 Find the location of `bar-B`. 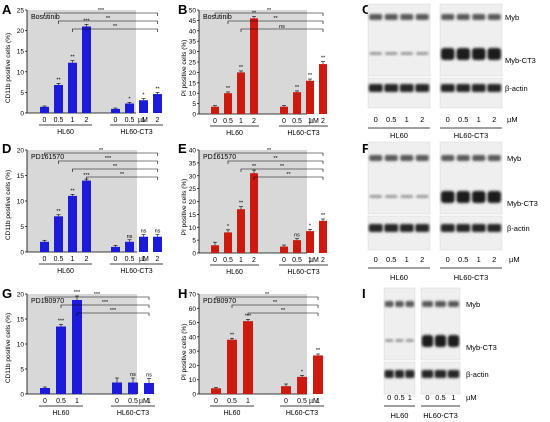

bar-B is located at coordinates (215, 110).